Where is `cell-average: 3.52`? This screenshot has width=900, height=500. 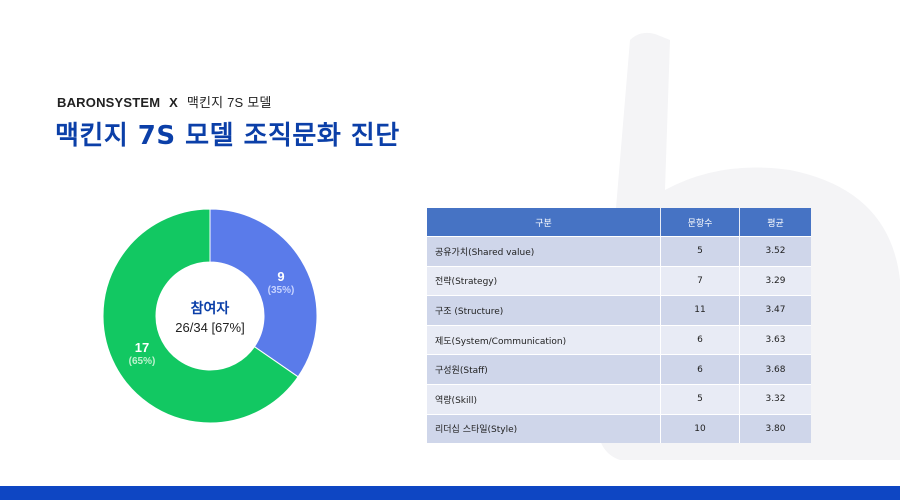 cell-average: 3.52 is located at coordinates (775, 251).